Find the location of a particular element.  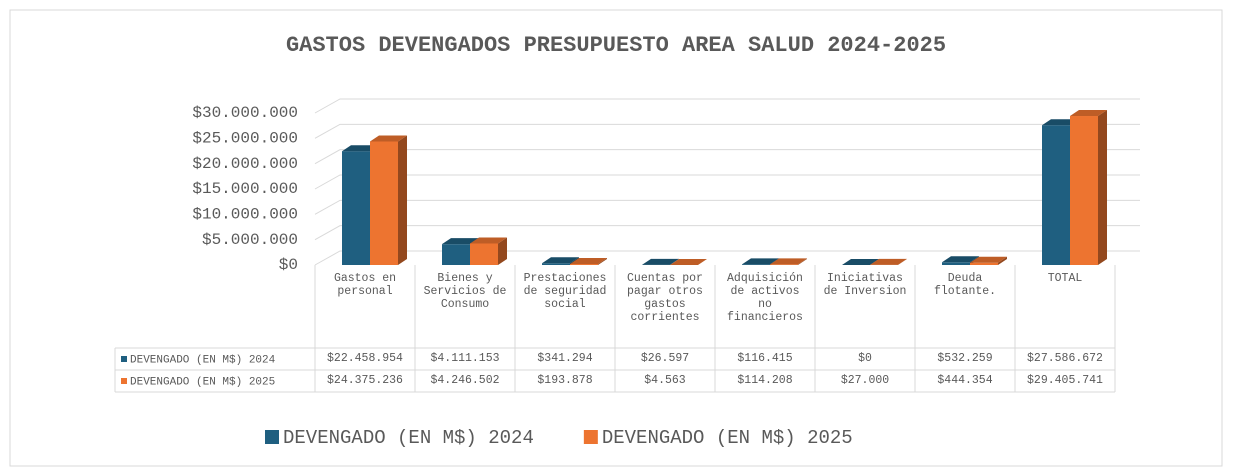

y-tick-label: $25.000.000 is located at coordinates (245, 139).